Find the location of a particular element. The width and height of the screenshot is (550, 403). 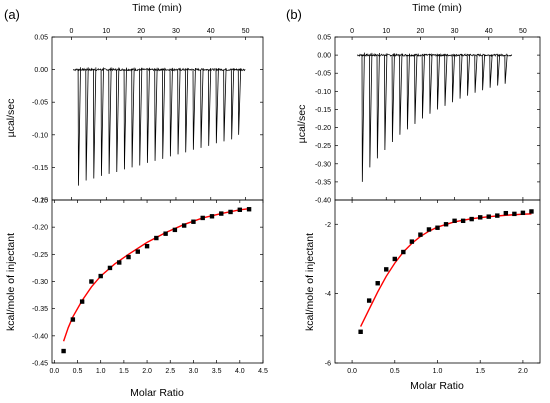

panel-a-bottom-ytick-label: -0.45 is located at coordinates (40, 364).